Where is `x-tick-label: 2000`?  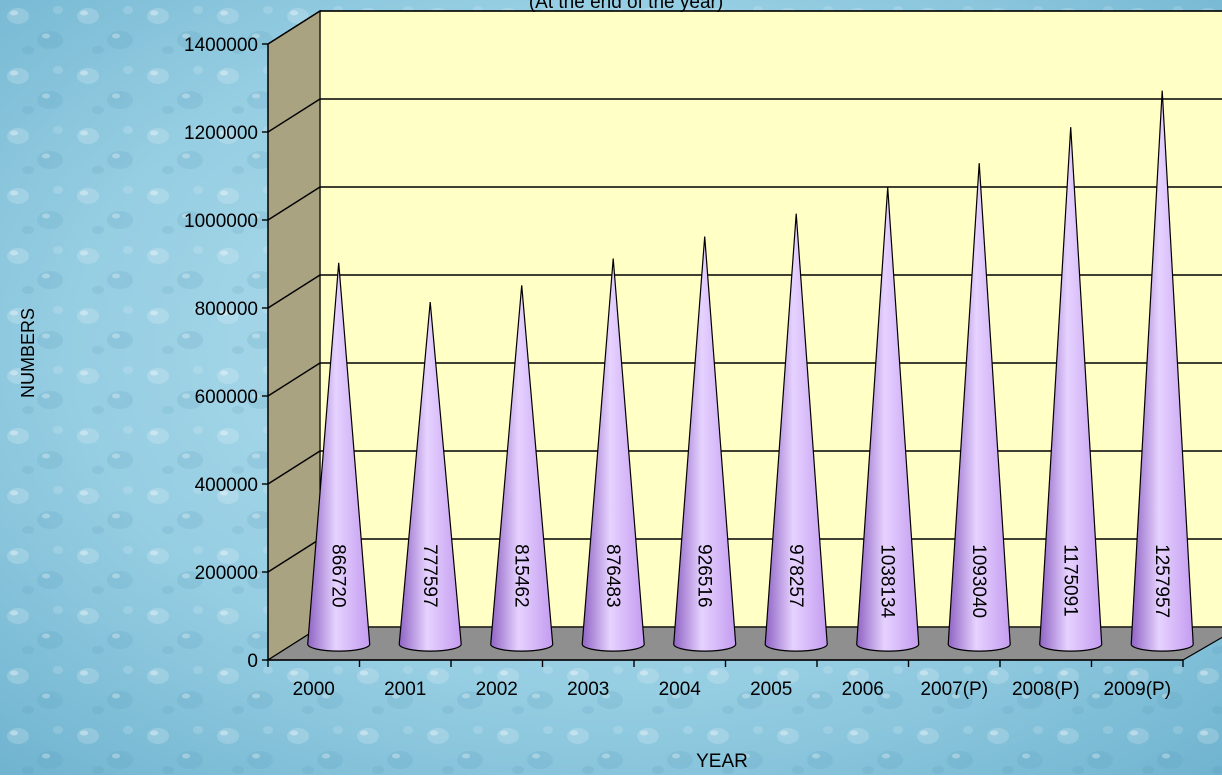
x-tick-label: 2000 is located at coordinates (314, 689).